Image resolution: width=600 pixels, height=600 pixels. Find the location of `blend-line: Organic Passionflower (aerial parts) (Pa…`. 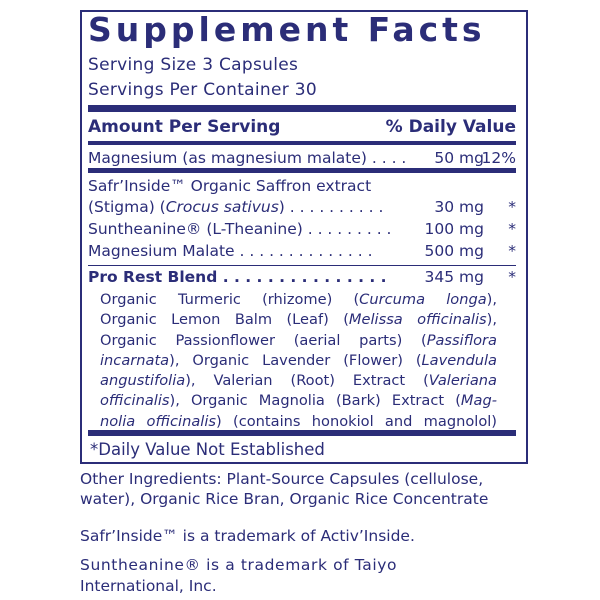

blend-line: Organic Passionflower (aerial parts) (Pa… is located at coordinates (298, 341).